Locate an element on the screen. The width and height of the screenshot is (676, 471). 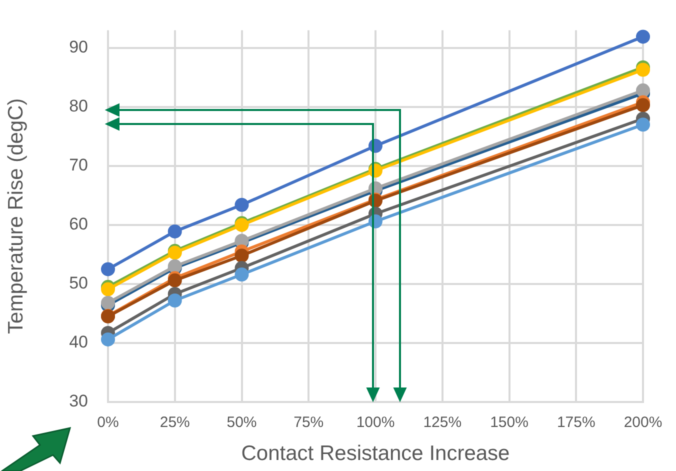
x-tick-label: 50% is located at coordinates (241, 423).